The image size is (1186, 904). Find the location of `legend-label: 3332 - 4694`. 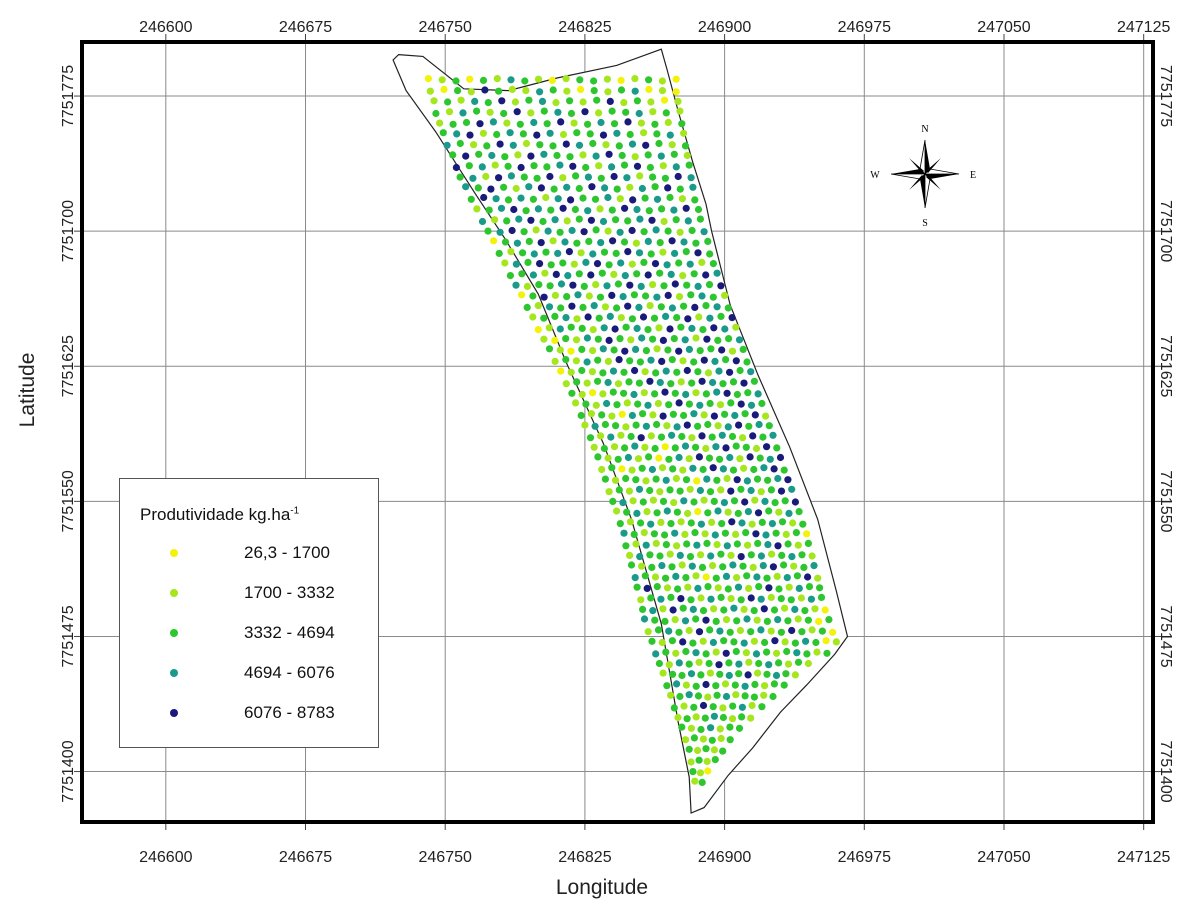

legend-label: 3332 - 4694 is located at coordinates (289, 632).